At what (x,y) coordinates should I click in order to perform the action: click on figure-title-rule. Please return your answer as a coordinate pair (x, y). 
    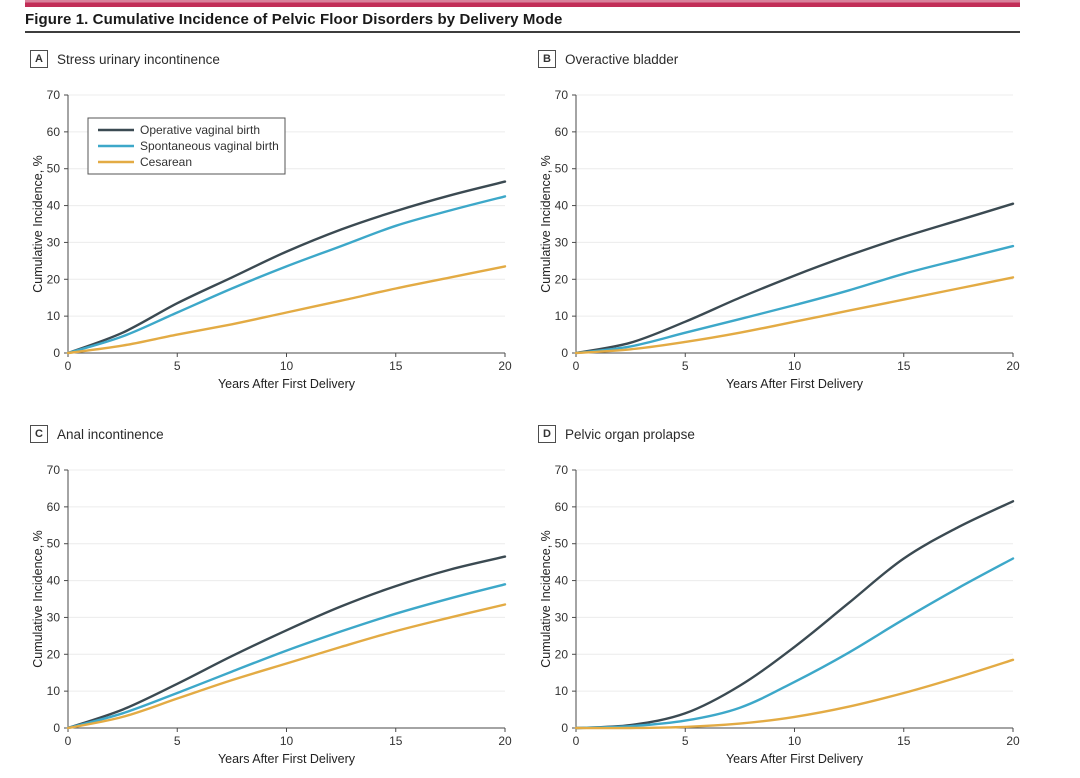
    Looking at the image, I should click on (522, 32).